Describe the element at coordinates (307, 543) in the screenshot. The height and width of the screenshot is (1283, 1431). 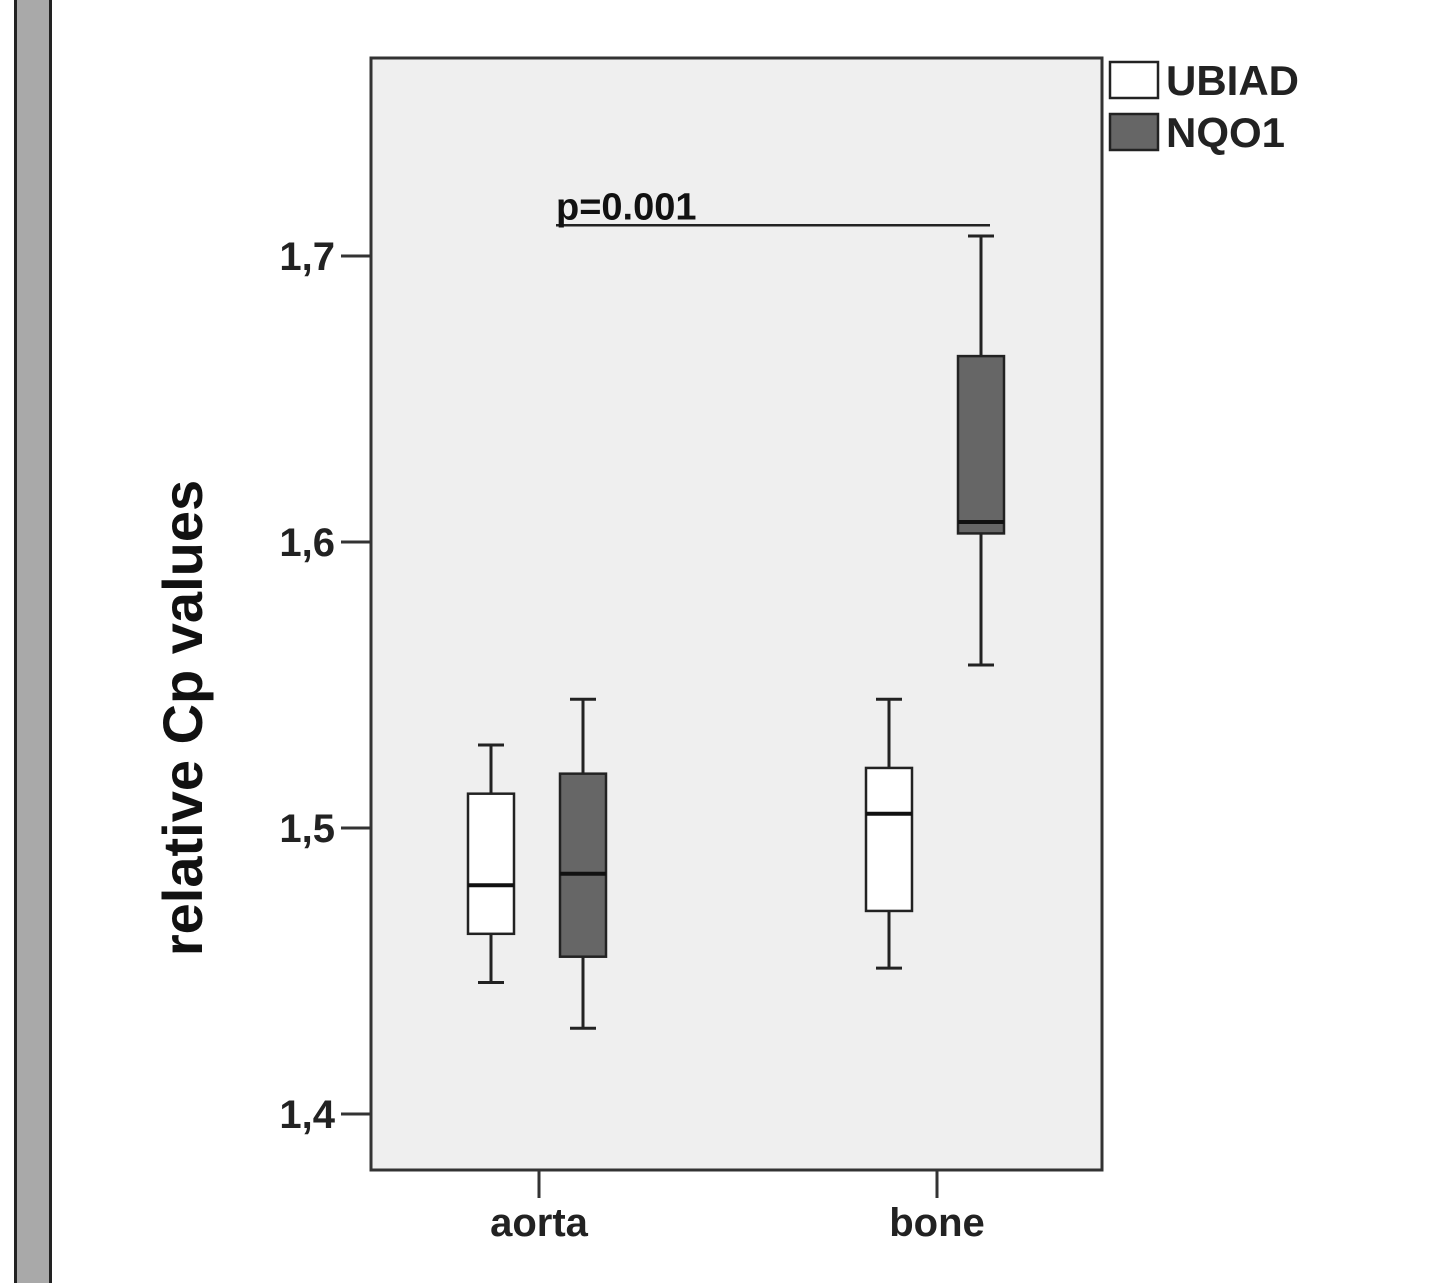
I see `y-tick-label: 1,6` at that location.